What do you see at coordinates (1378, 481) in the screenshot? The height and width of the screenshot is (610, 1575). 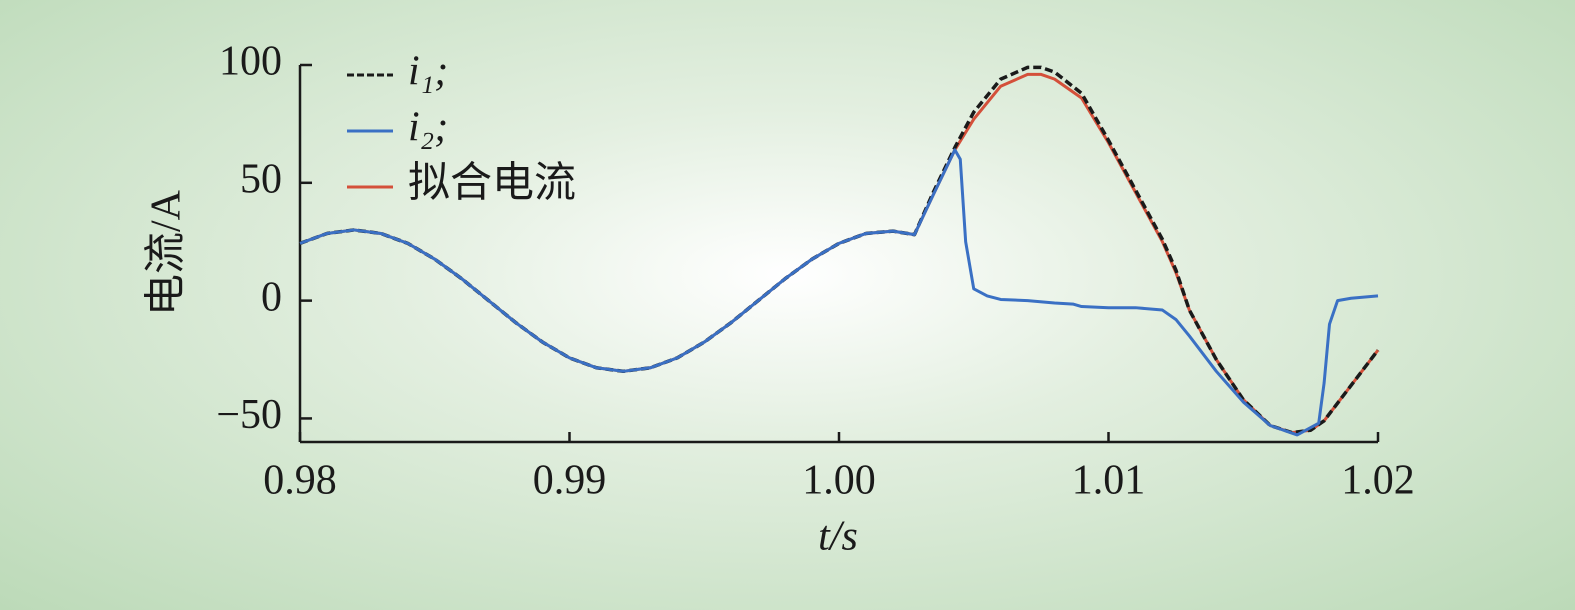 I see `x-tick-label: 1.02` at bounding box center [1378, 481].